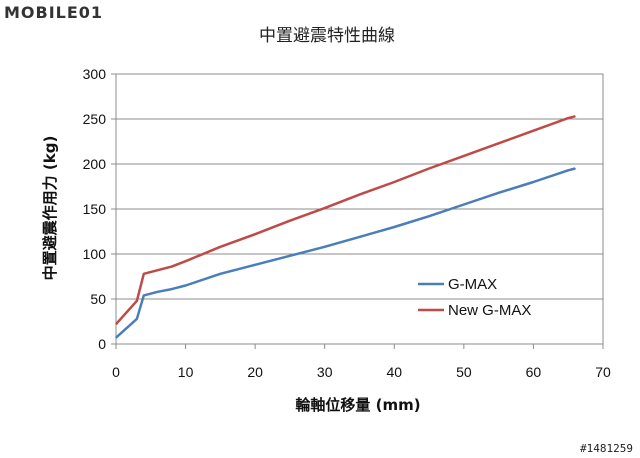 The width and height of the screenshot is (640, 458). Describe the element at coordinates (357, 405) in the screenshot. I see `x-axis-label: 輪軸位移量 (mm)` at that location.